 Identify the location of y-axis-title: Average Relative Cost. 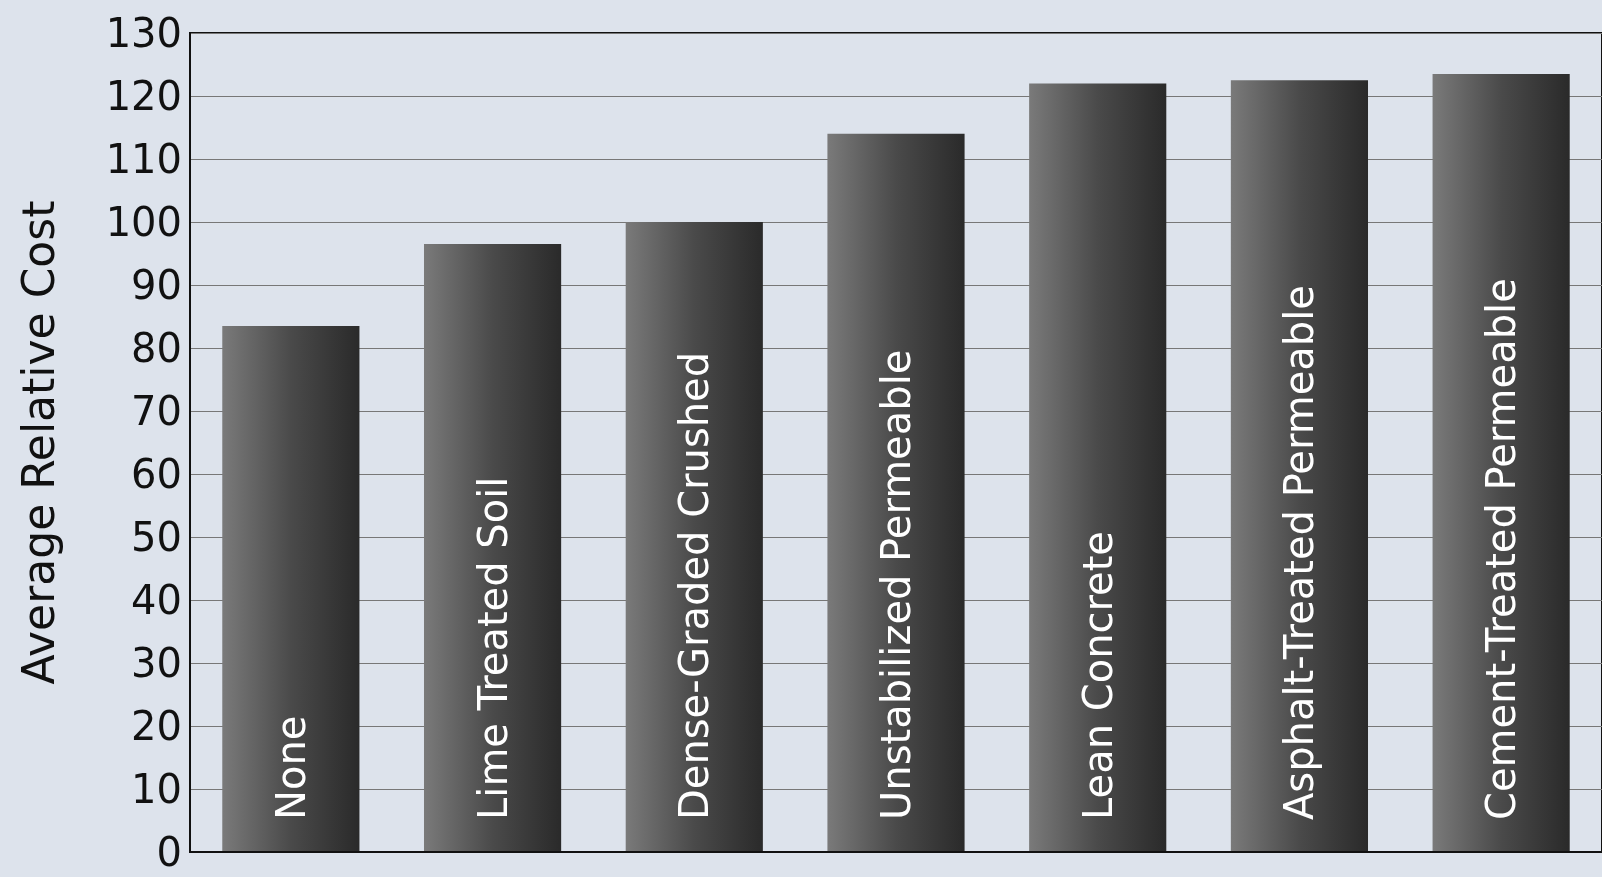
(38, 442).